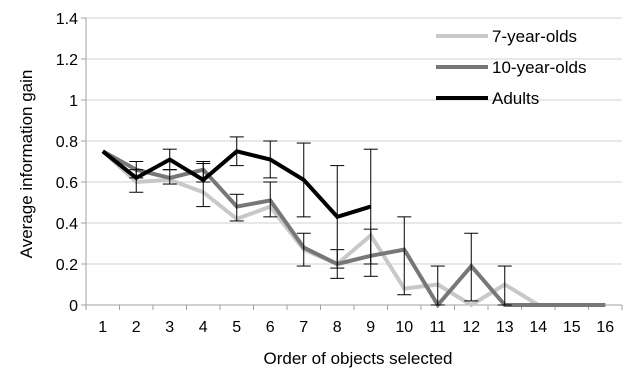 This screenshot has height=376, width=637. I want to click on legend: 7-year-olds 10-year-olds Adults, so click(511, 67).